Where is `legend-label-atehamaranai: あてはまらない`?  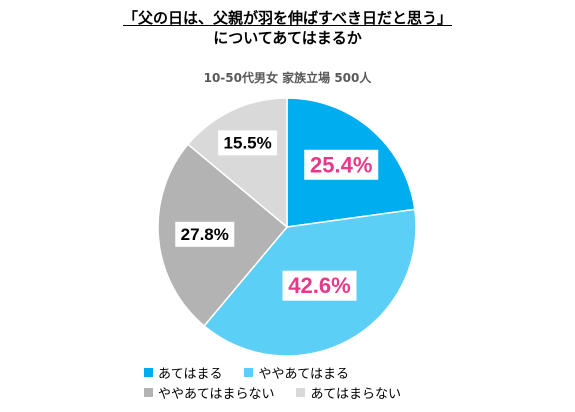 legend-label-atehamaranai: あてはまらない is located at coordinates (355, 394).